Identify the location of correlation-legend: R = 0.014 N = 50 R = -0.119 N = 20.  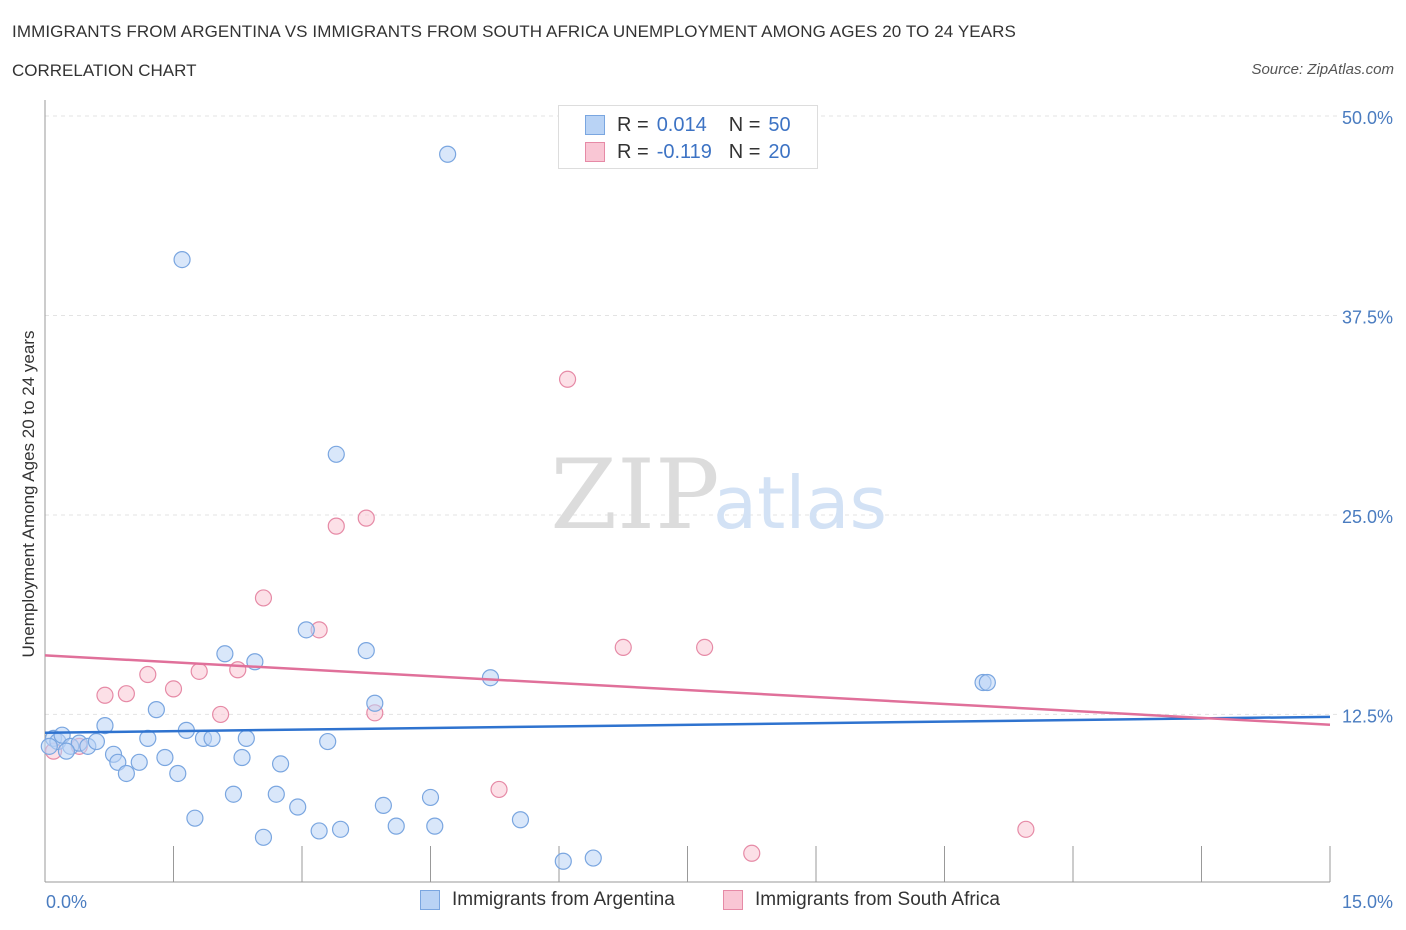
(688, 137).